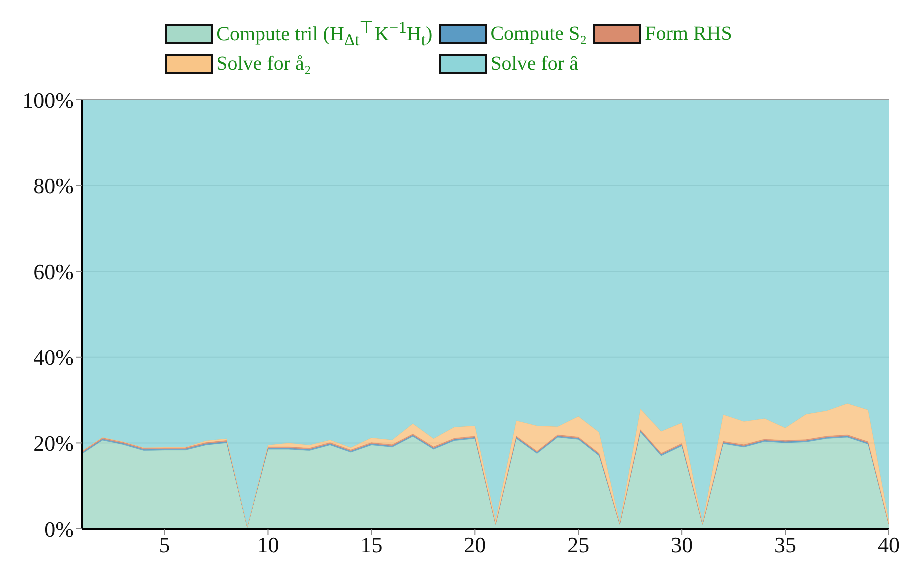 This screenshot has height=571, width=909. Describe the element at coordinates (534, 64) in the screenshot. I see `series-label: Solve for â` at that location.